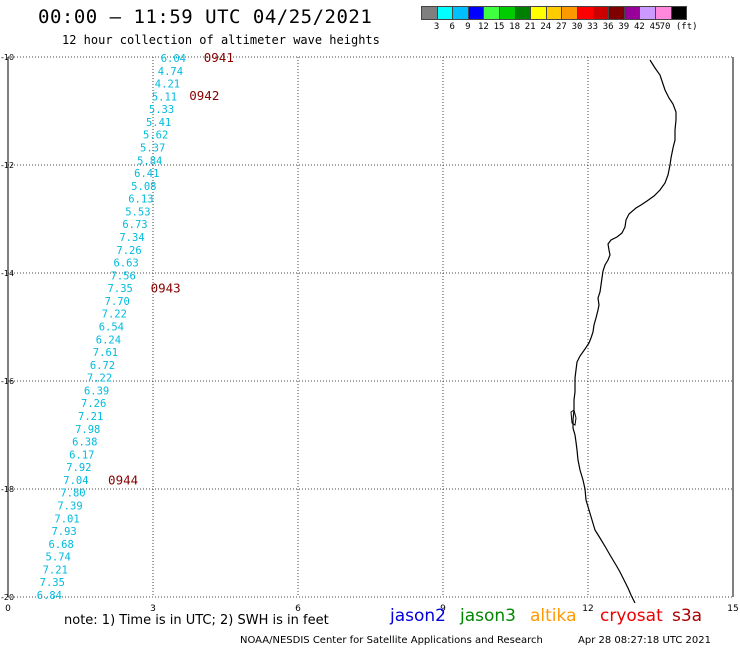 The image size is (740, 650). I want to click on swh-value: 5.11, so click(164, 97).